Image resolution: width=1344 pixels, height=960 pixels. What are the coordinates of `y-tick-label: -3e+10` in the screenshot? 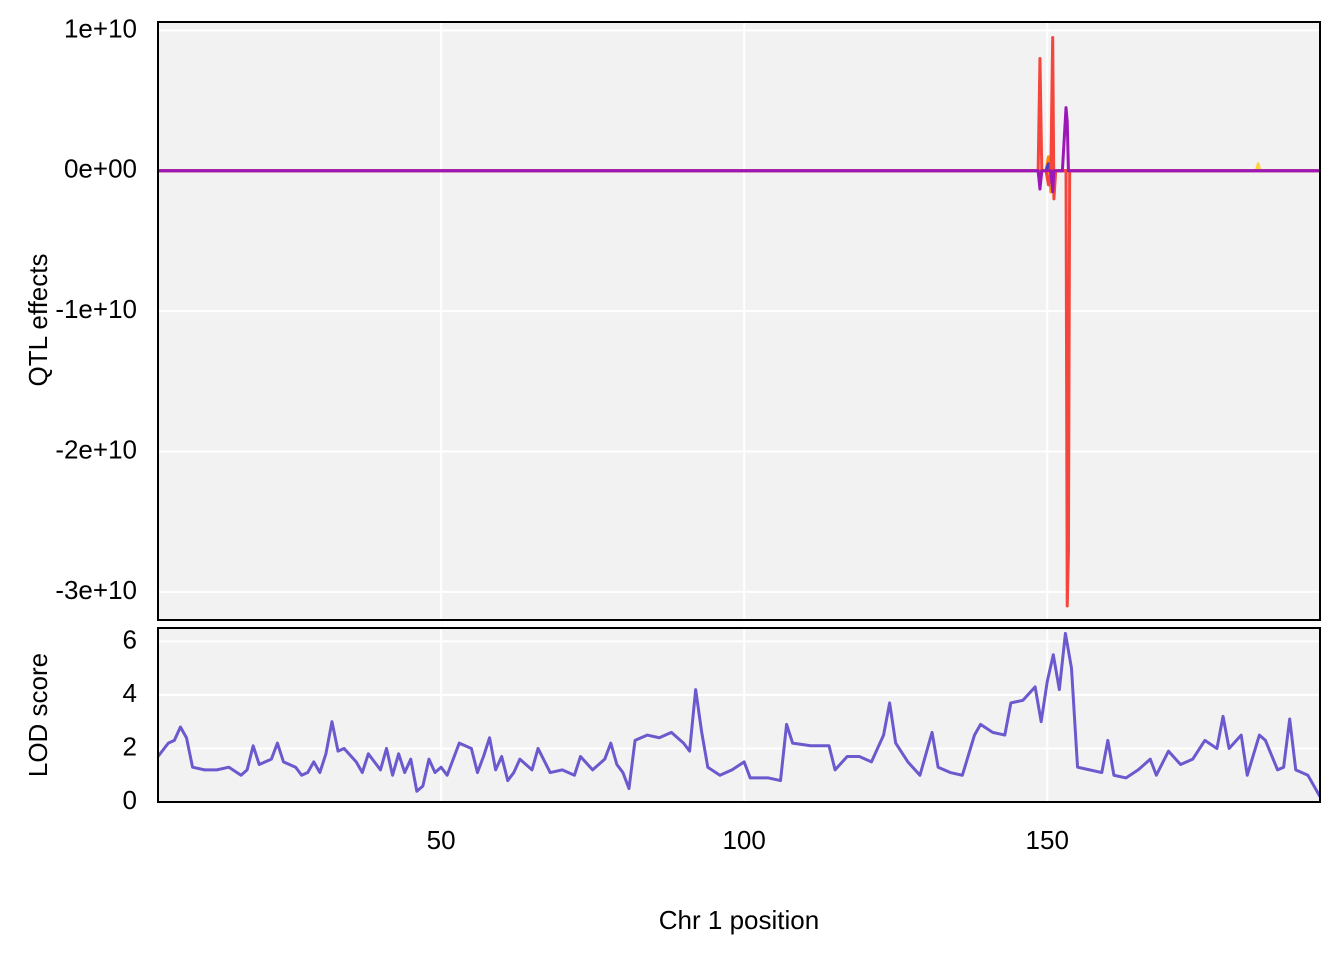 It's located at (96, 590).